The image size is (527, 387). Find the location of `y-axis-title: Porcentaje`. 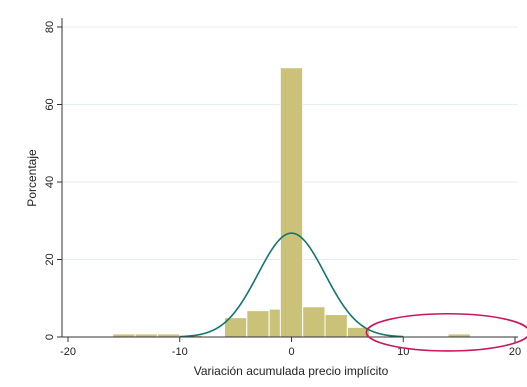

y-axis-title: Porcentaje is located at coordinates (32, 178).